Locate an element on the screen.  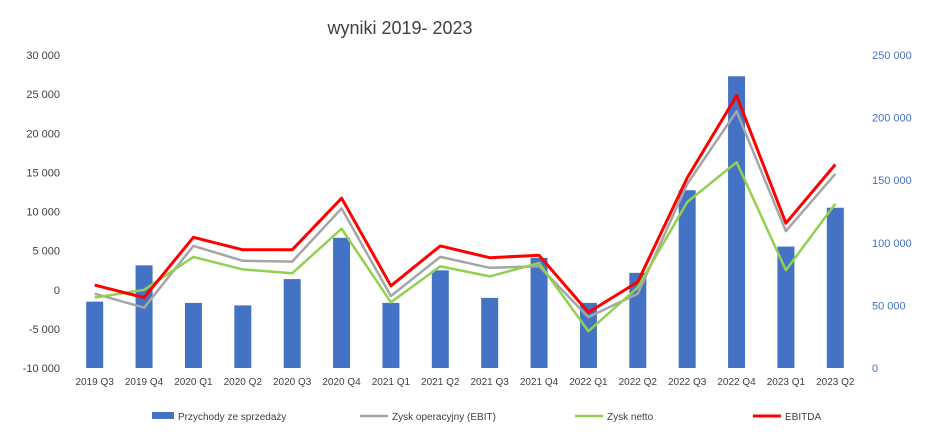
left-axis-tick: -5 000 is located at coordinates (44, 330).